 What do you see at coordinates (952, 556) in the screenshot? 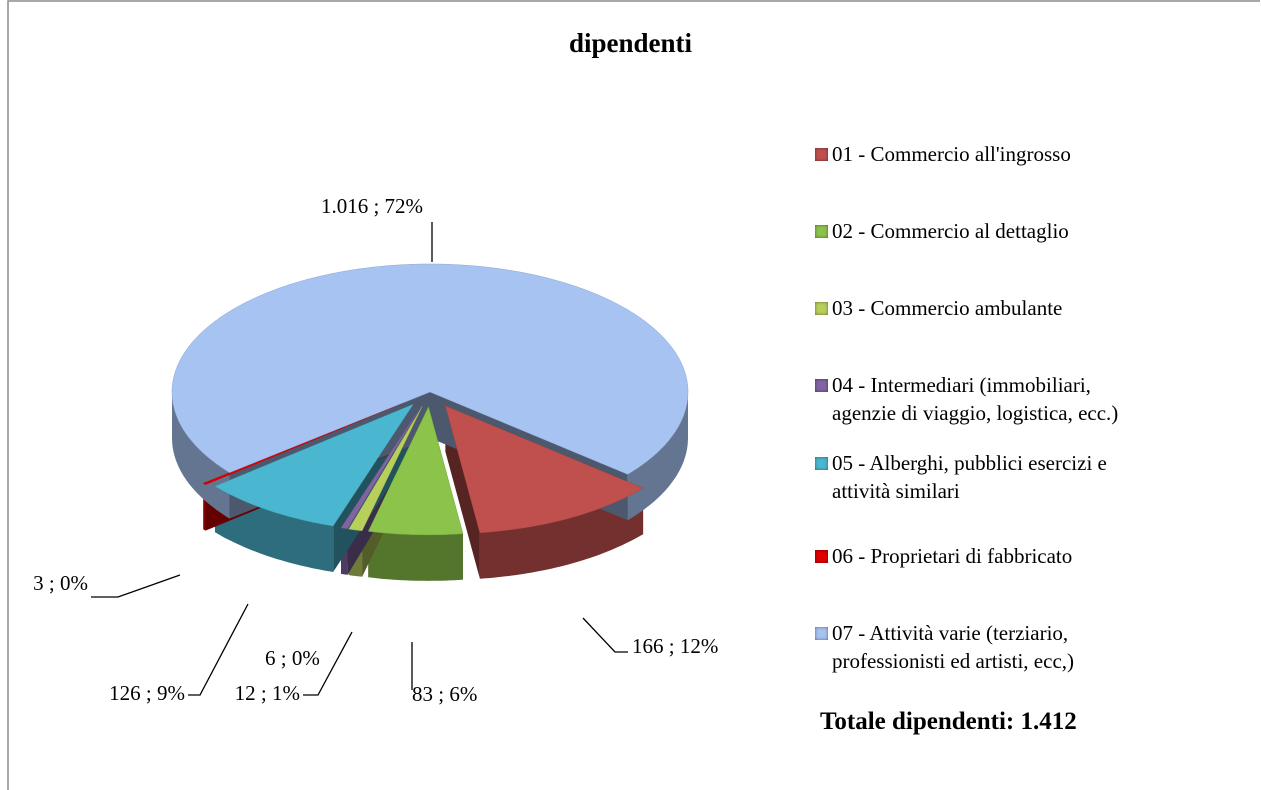
I see `legend-label: 06 - Proprietari di fabbricato` at bounding box center [952, 556].